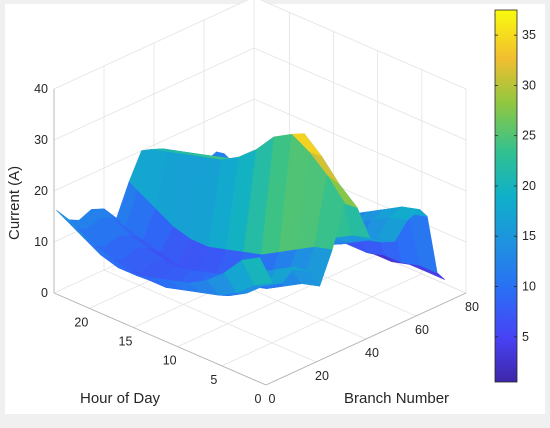 Image resolution: width=550 pixels, height=428 pixels. I want to click on x-tick-labels: 0 20 40 60 80, so click(374, 353).